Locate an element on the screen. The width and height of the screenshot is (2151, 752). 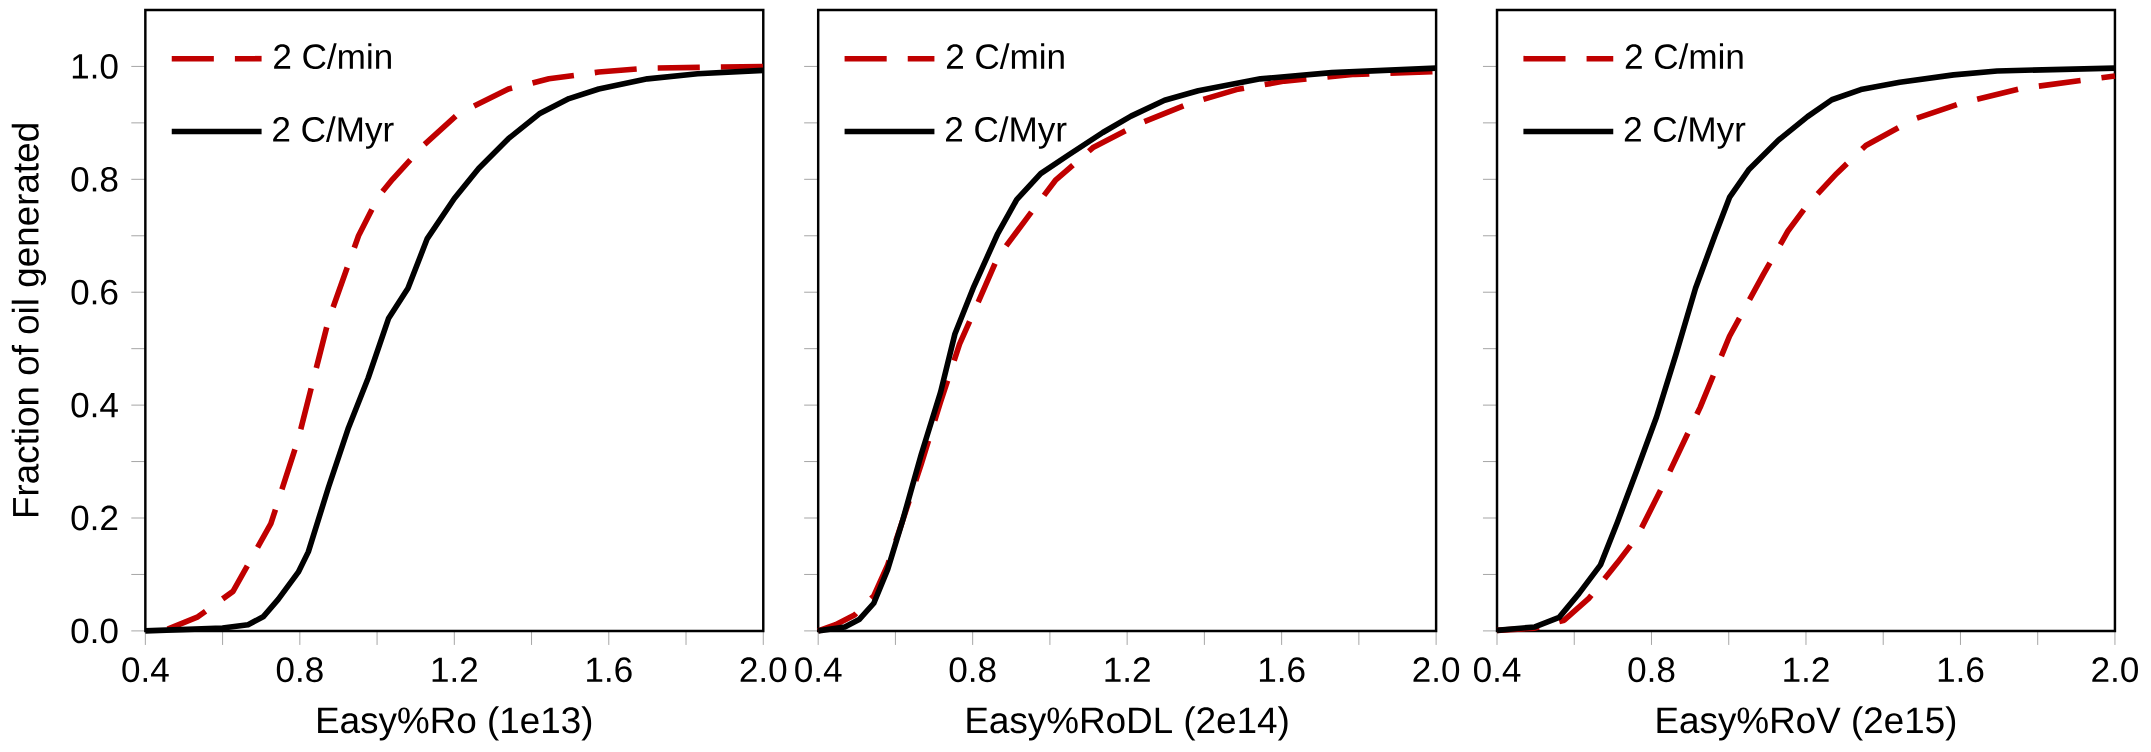
y-tick-label: 0.6 is located at coordinates (94, 292).